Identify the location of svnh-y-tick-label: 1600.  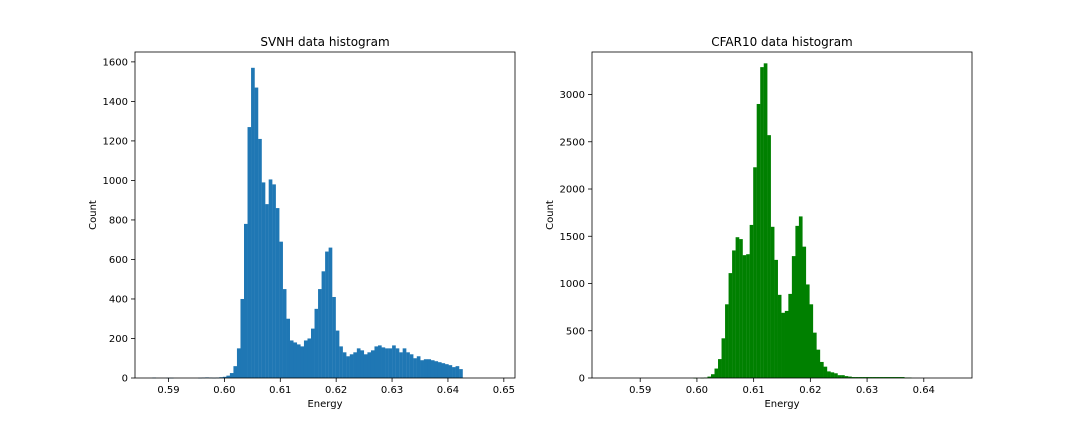
(115, 62).